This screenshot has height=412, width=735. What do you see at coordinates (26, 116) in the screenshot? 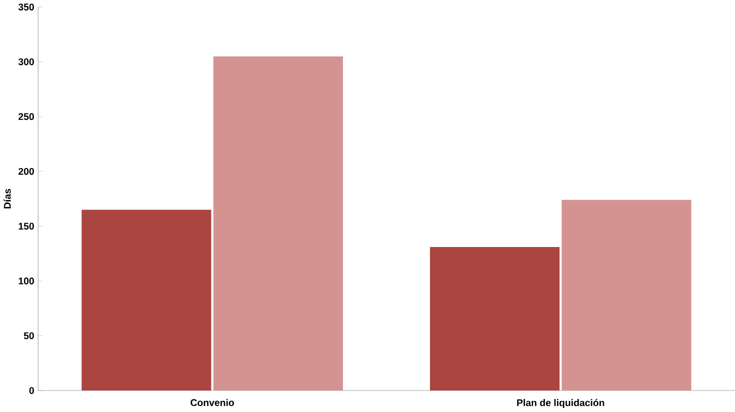
I see `y-tick-label: 250` at bounding box center [26, 116].